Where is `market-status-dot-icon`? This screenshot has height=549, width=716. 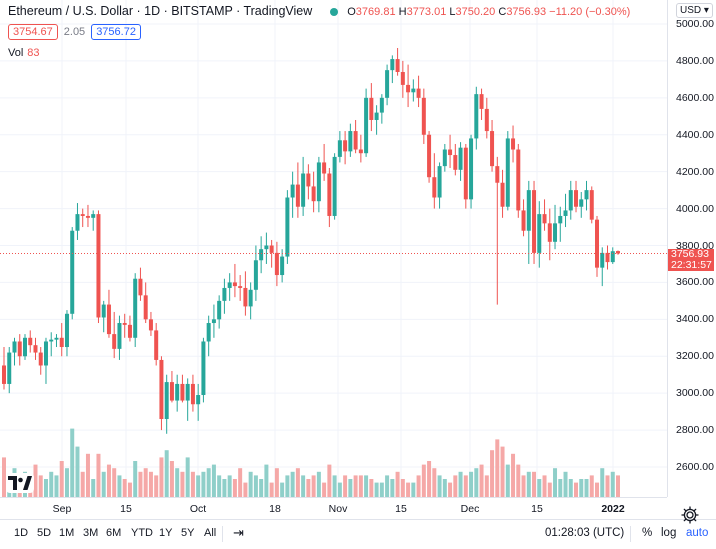
market-status-dot-icon is located at coordinates (333, 11).